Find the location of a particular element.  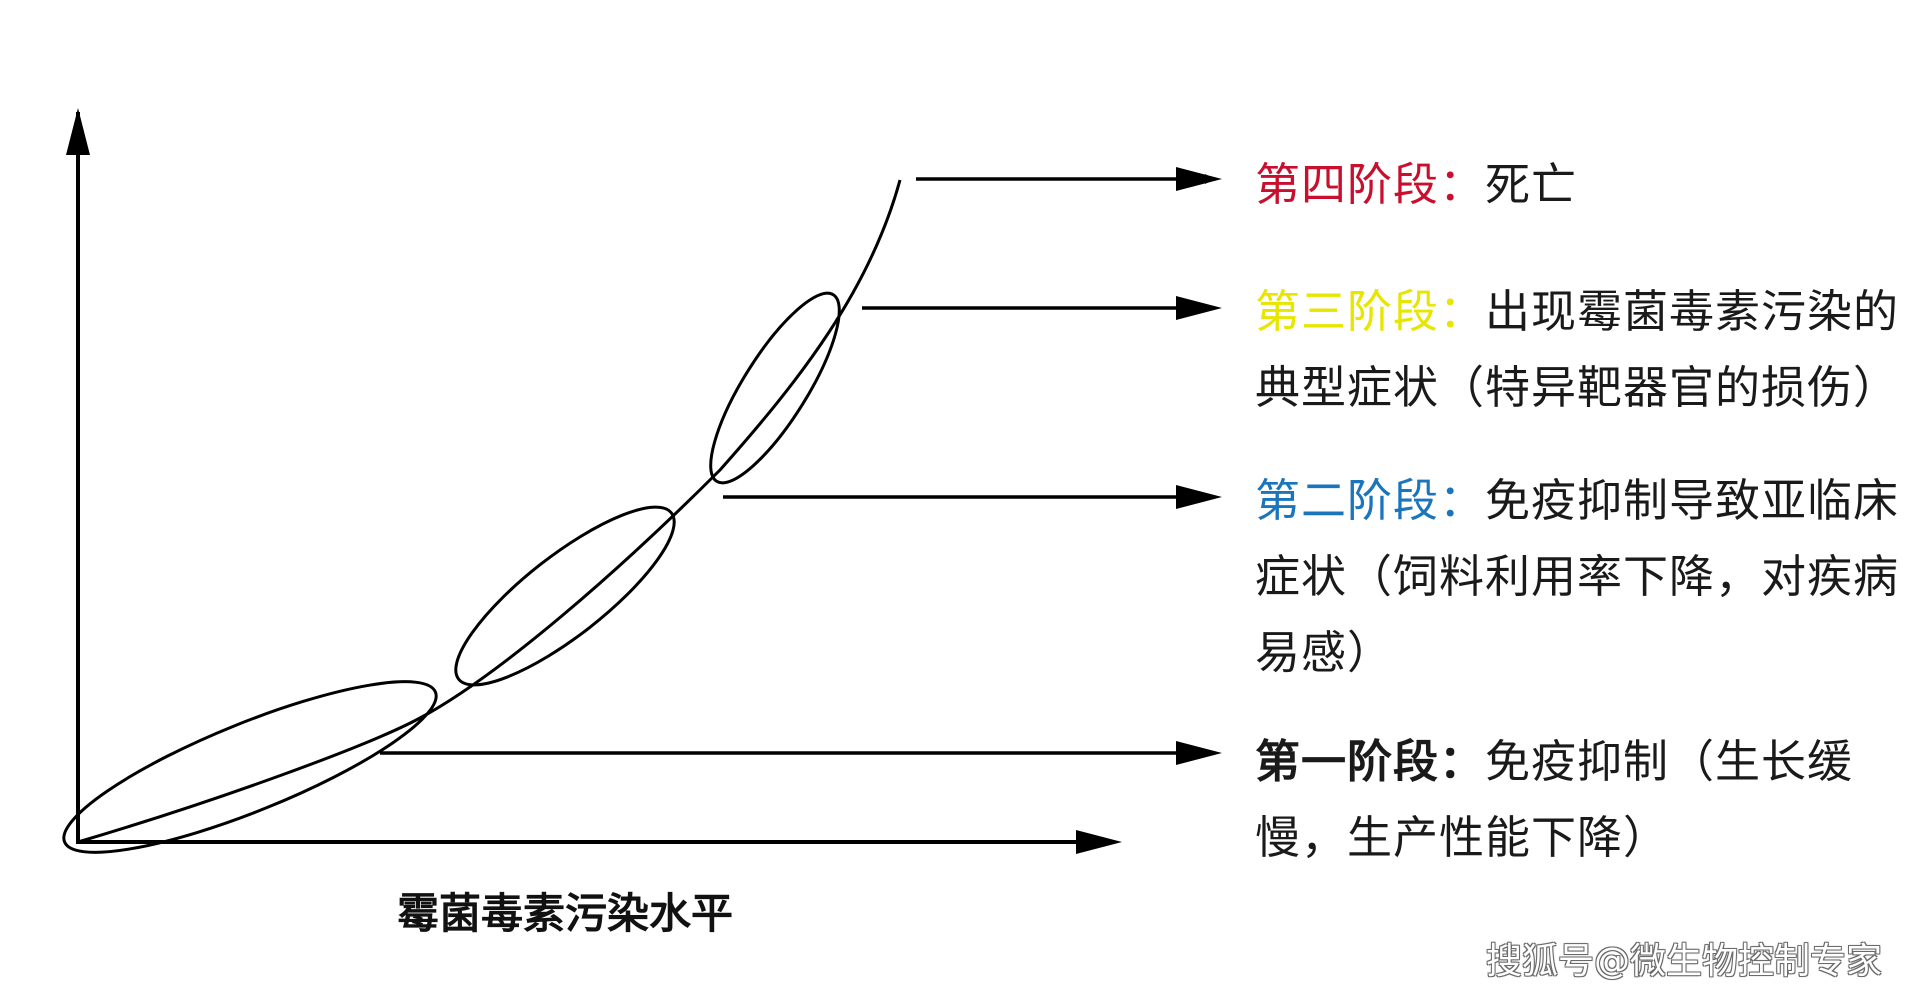

stage1-description: 第一阶段：免疫抑制（生长缓慢，生产性能下降） is located at coordinates (1585, 800).